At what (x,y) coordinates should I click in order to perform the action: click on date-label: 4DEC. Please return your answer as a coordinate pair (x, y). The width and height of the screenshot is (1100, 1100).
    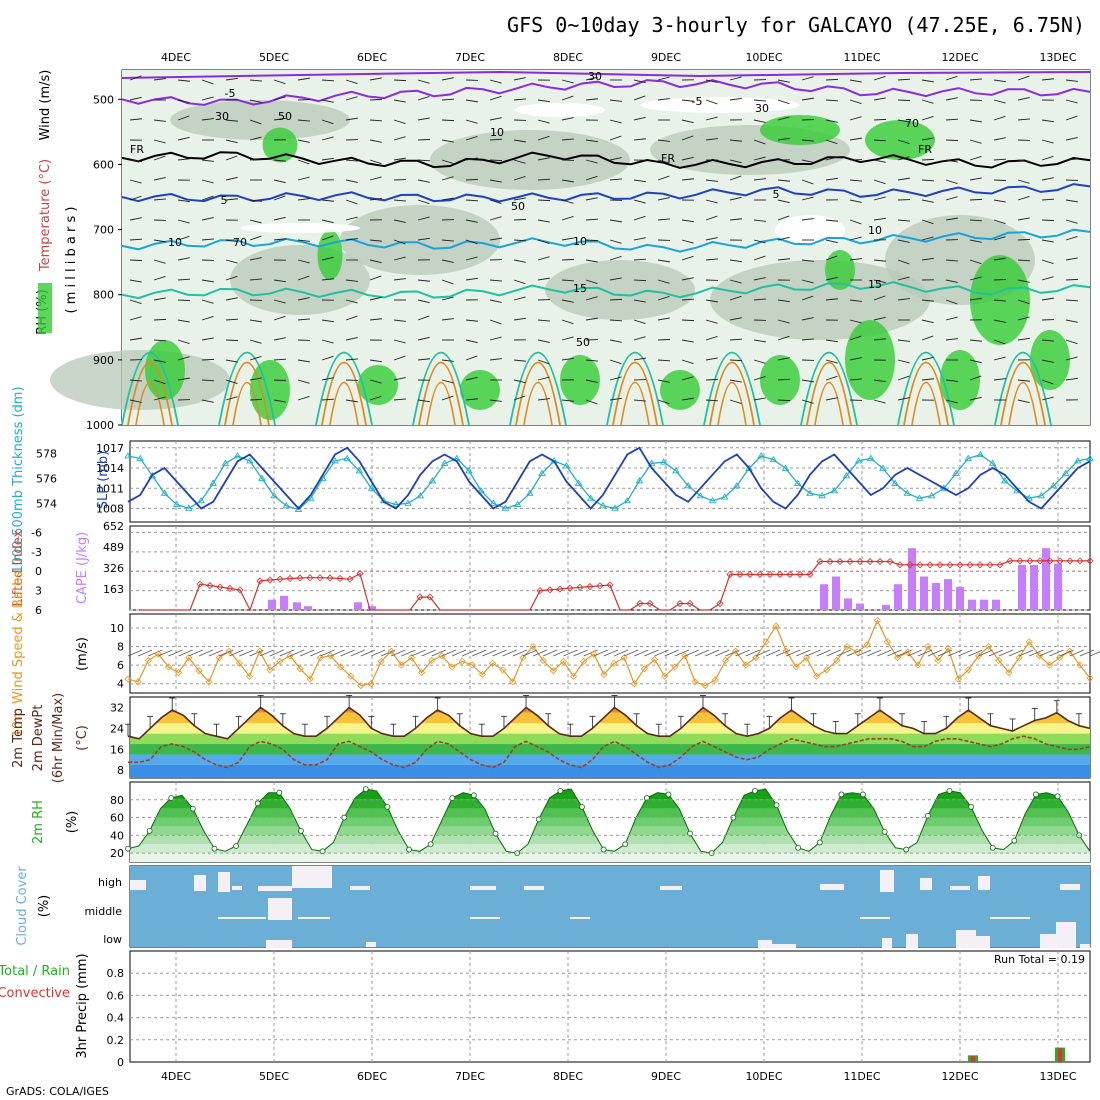
    Looking at the image, I should click on (176, 57).